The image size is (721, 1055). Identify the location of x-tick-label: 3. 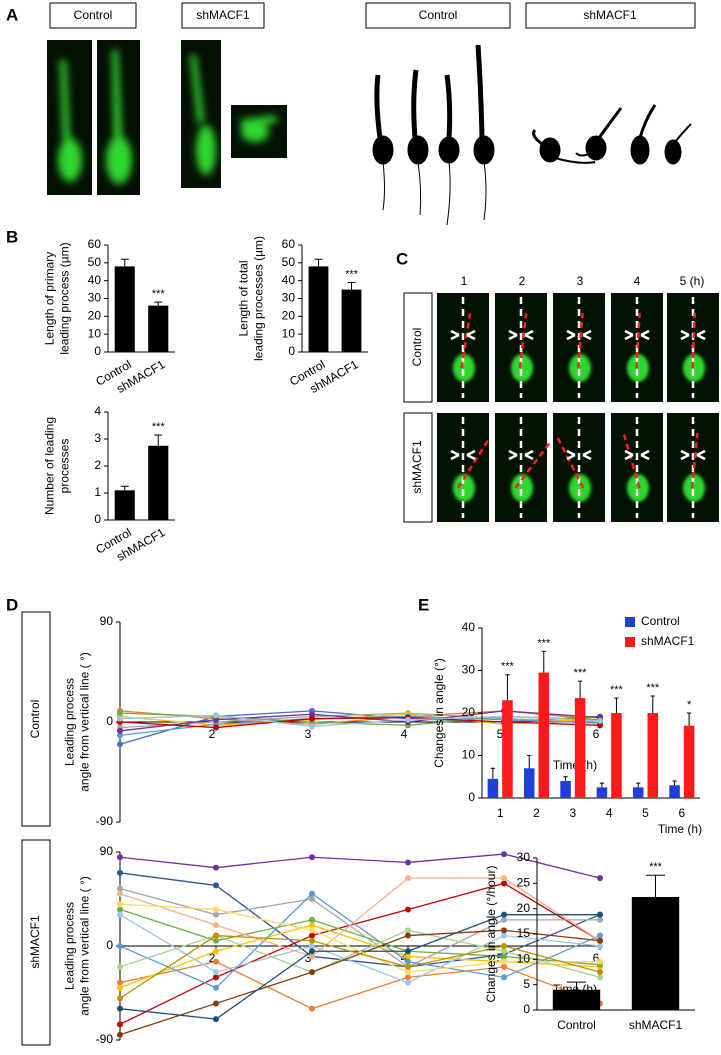
(308, 958).